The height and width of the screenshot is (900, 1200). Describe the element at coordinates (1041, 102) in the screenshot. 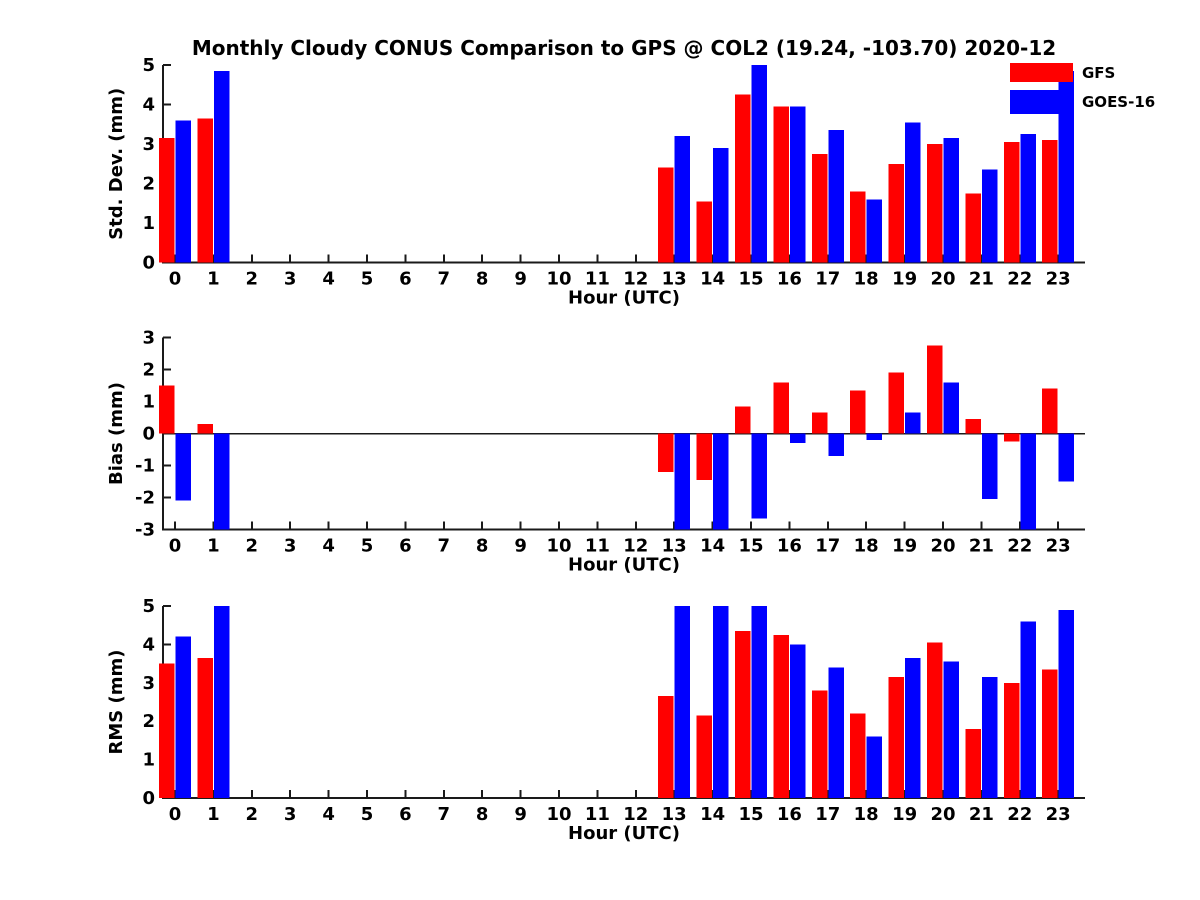

I see `legend-swatch-goes16` at that location.